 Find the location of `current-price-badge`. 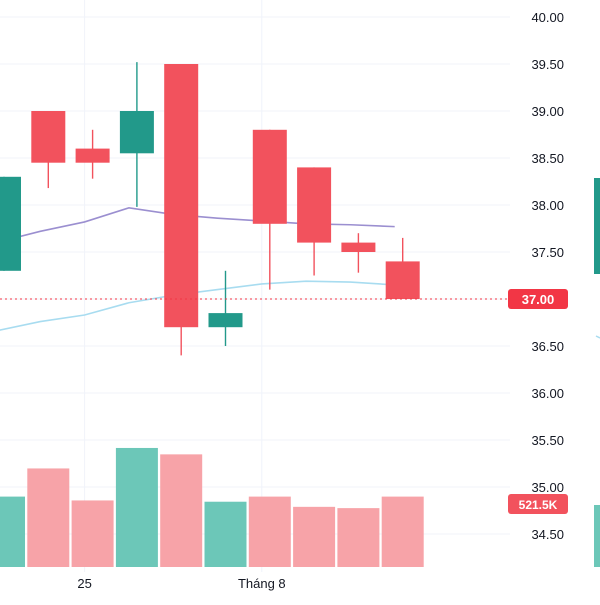

current-price-badge is located at coordinates (538, 299).